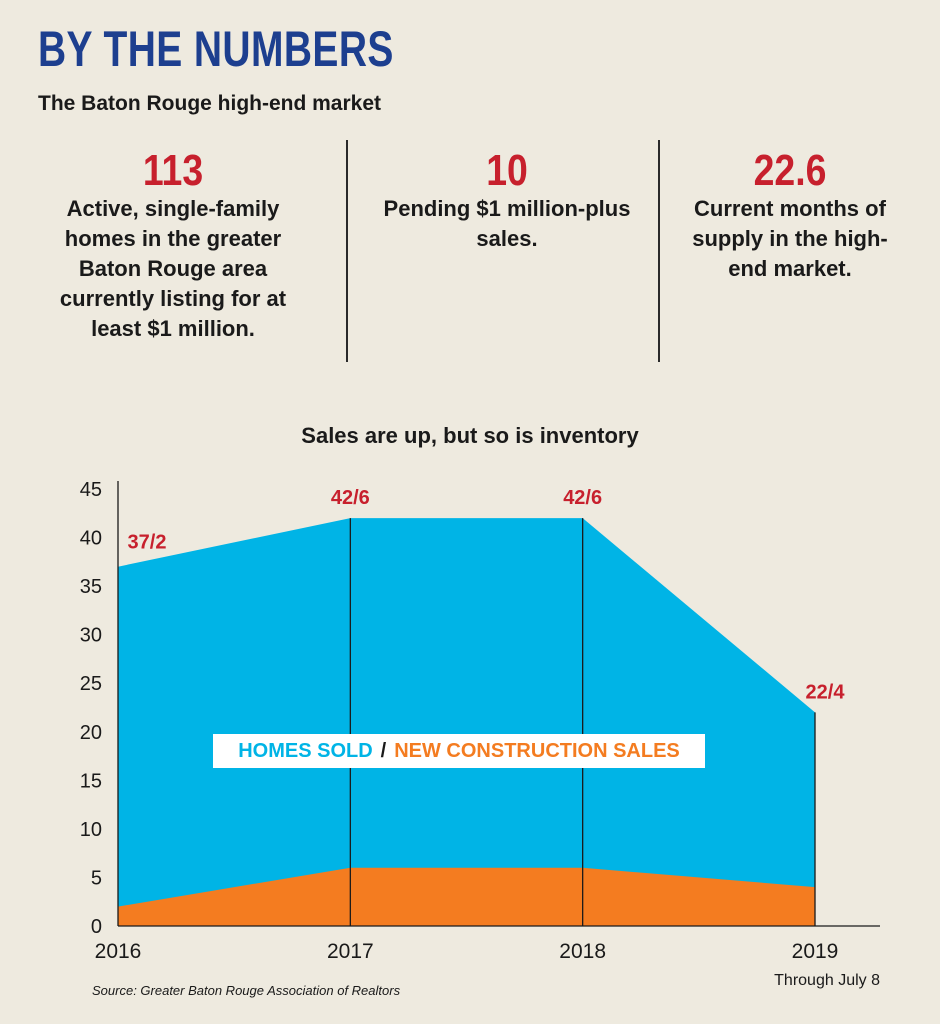 The width and height of the screenshot is (940, 1024). Describe the element at coordinates (790, 170) in the screenshot. I see `stat-value: 22.6` at that location.